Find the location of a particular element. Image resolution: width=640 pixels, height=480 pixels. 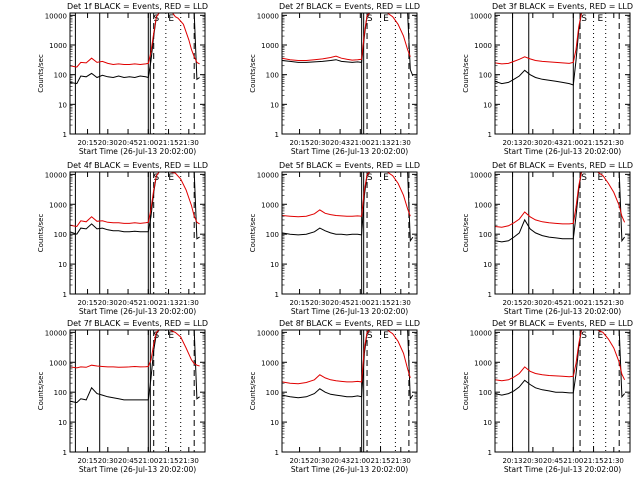

panel-title: Det 8f BLACK = Events, RED = LLD is located at coordinates (349, 323).